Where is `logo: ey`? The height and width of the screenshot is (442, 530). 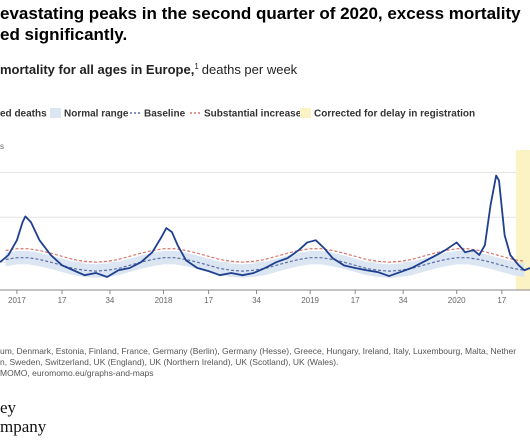 logo: ey is located at coordinates (8, 407).